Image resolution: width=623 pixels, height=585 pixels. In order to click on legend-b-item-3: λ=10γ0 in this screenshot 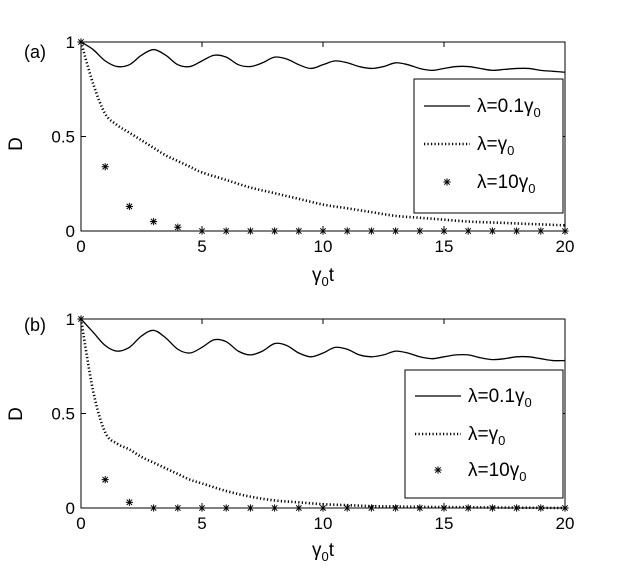, I will do `click(497, 472)`.